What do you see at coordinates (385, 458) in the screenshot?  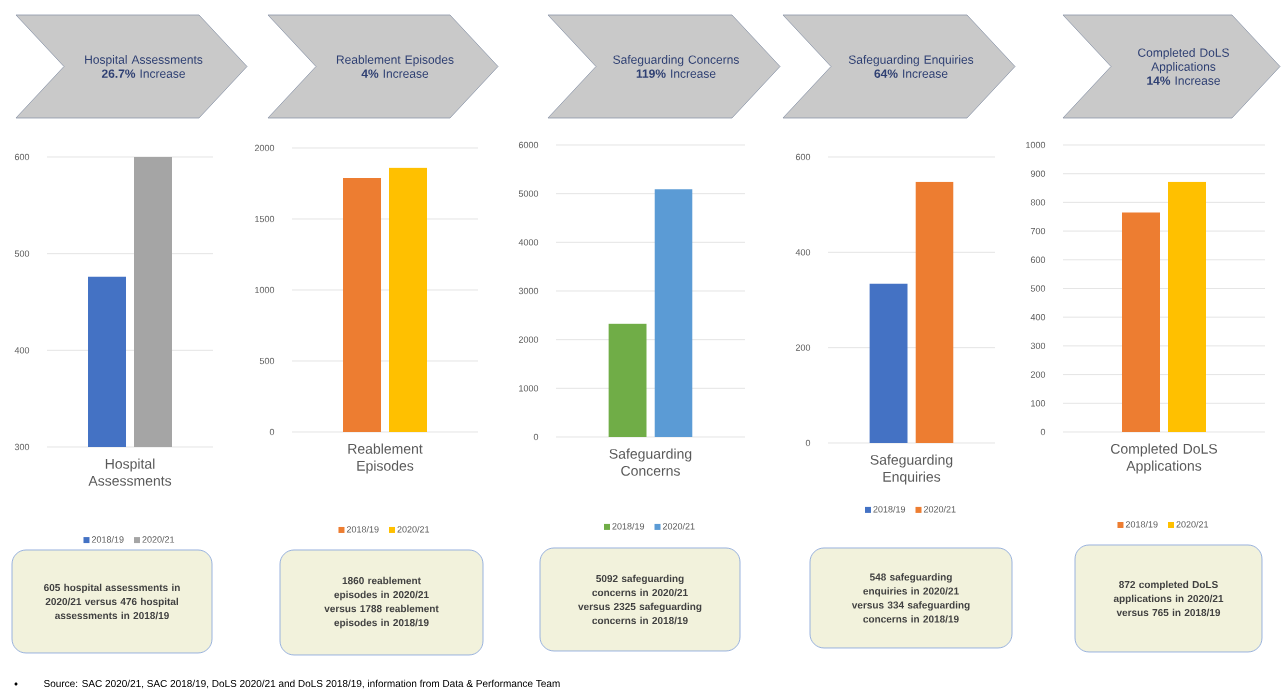 I see `x-tick-label: Reablement Episodes` at bounding box center [385, 458].